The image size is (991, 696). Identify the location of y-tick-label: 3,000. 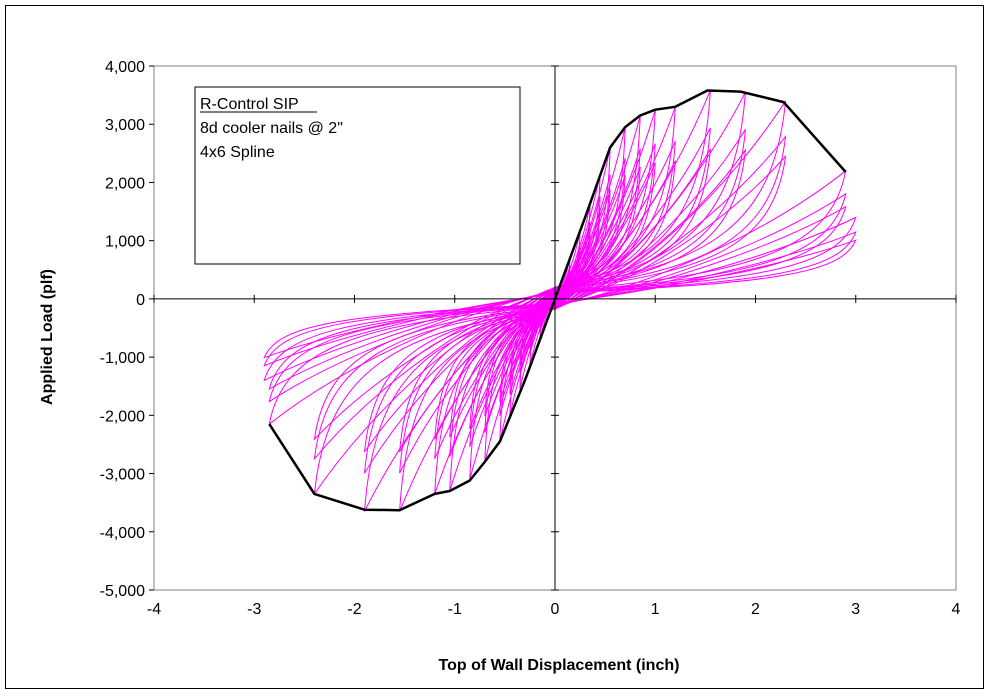
(125, 125).